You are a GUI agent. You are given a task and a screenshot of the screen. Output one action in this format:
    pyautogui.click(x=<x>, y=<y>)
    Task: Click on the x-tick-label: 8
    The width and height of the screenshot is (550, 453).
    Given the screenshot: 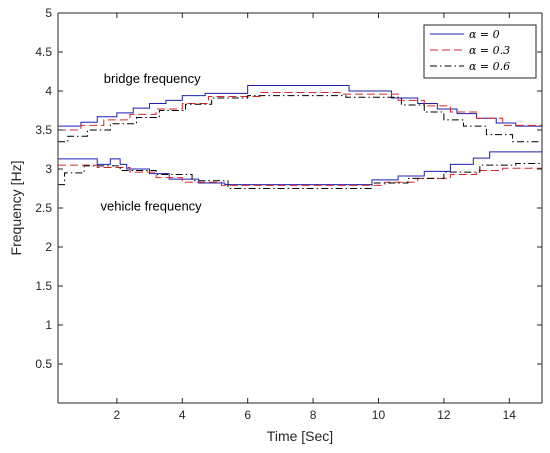 What is the action you would take?
    pyautogui.click(x=313, y=415)
    